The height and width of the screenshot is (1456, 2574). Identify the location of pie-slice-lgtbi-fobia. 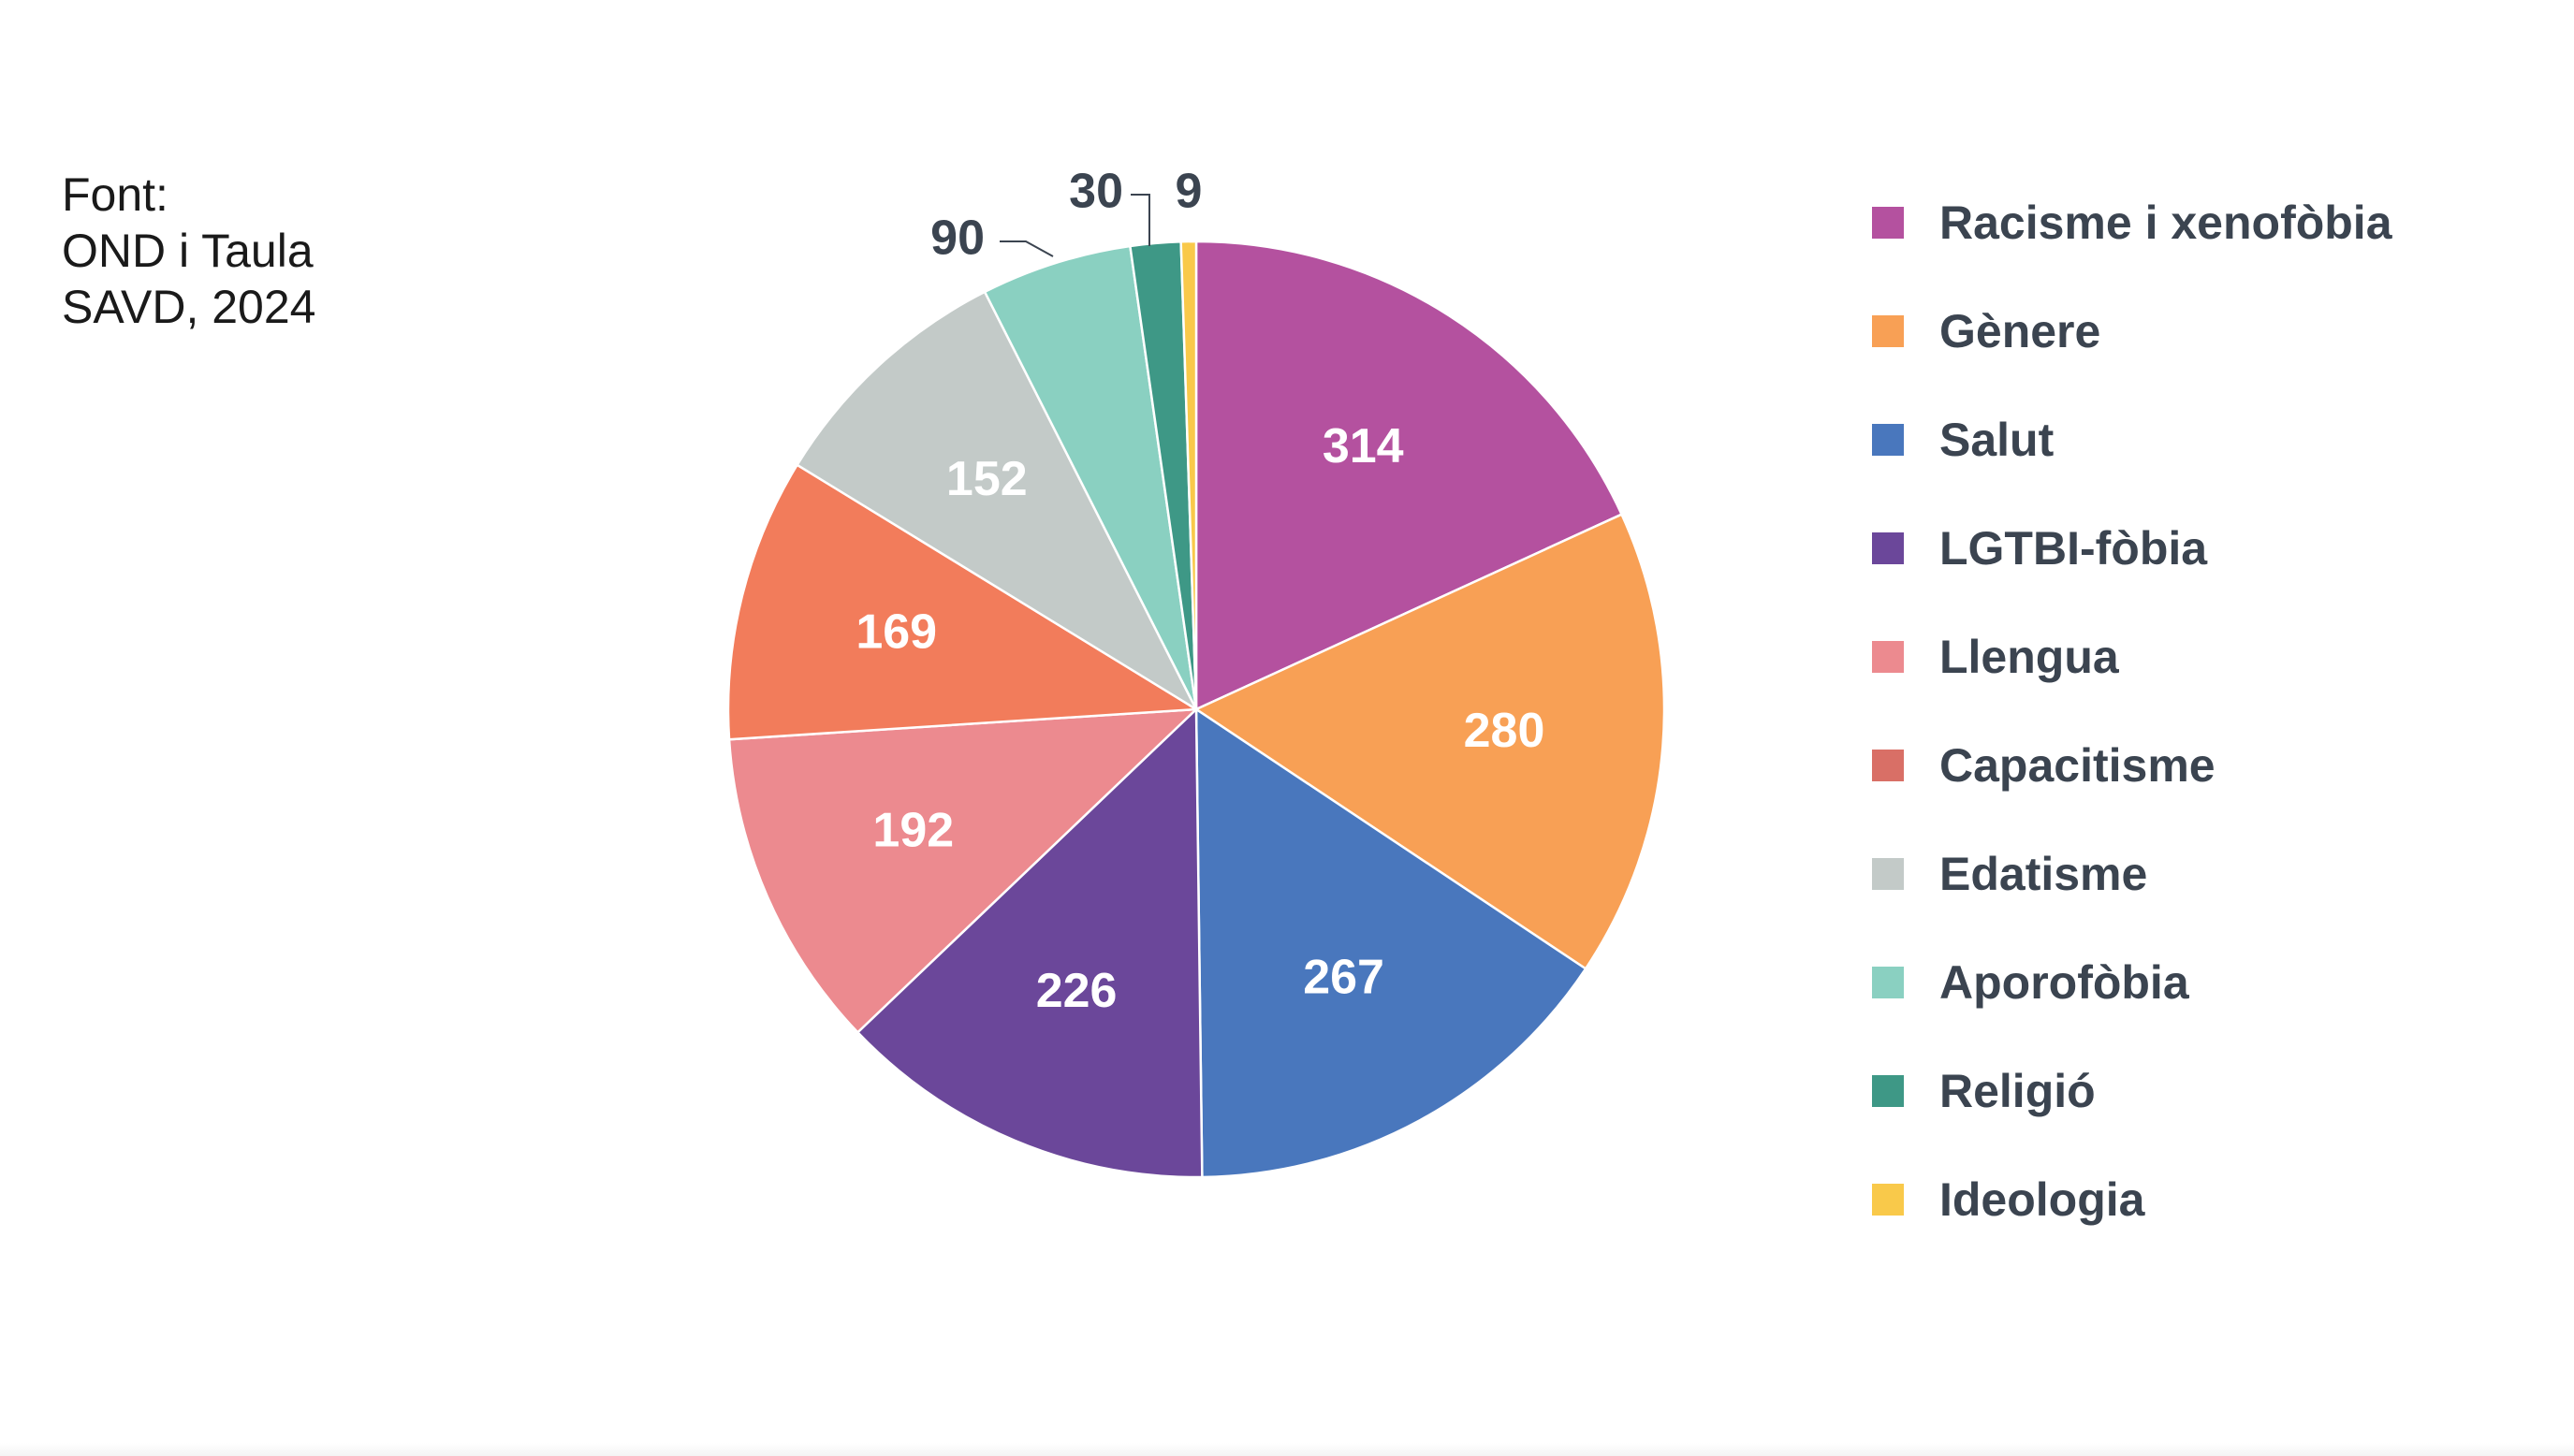
(1030, 943).